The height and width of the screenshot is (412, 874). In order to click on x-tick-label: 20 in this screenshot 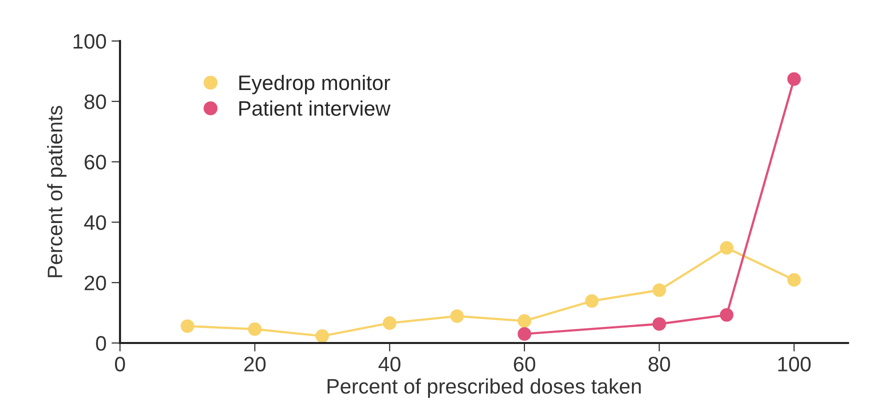, I will do `click(255, 364)`.